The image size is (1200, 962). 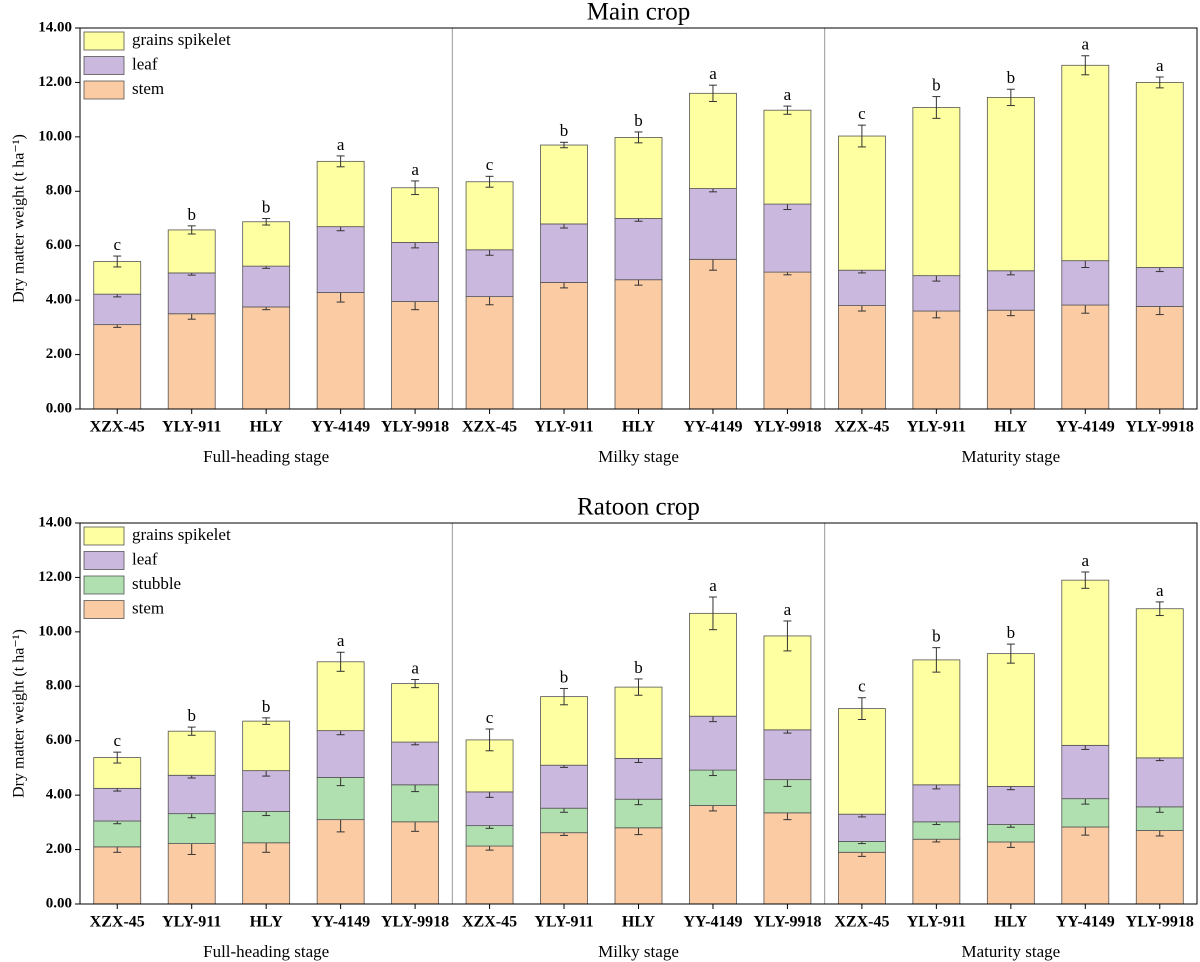 I want to click on legend-label: grains spikelet, so click(x=181, y=534).